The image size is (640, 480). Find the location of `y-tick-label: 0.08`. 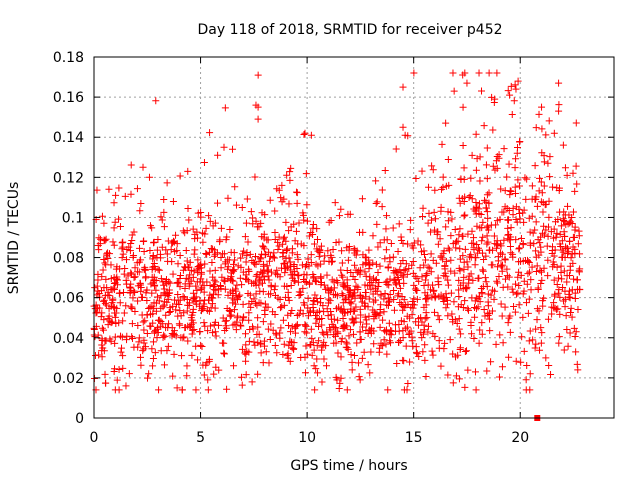

y-tick-label: 0.08 is located at coordinates (68, 259).